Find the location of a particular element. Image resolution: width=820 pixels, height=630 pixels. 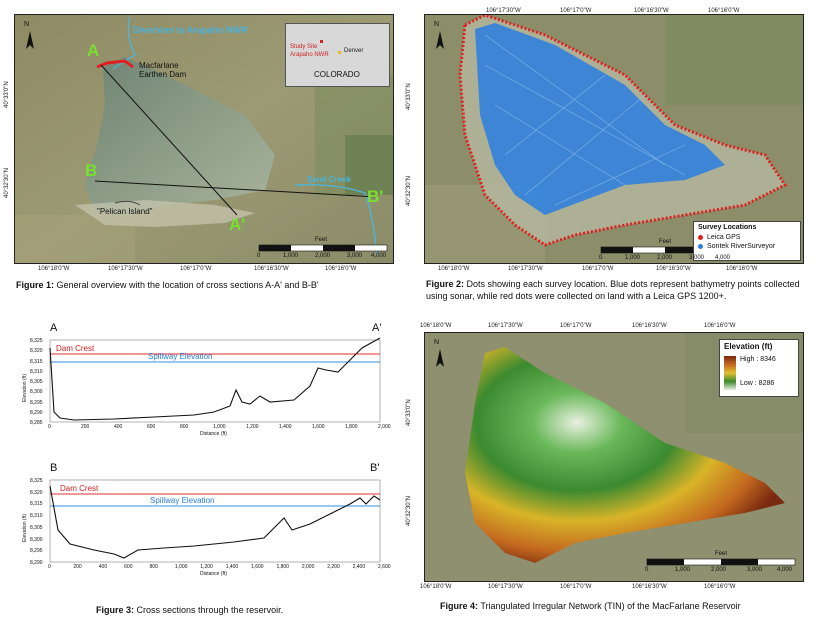

x-tick-label: 0 is located at coordinates (49, 427).